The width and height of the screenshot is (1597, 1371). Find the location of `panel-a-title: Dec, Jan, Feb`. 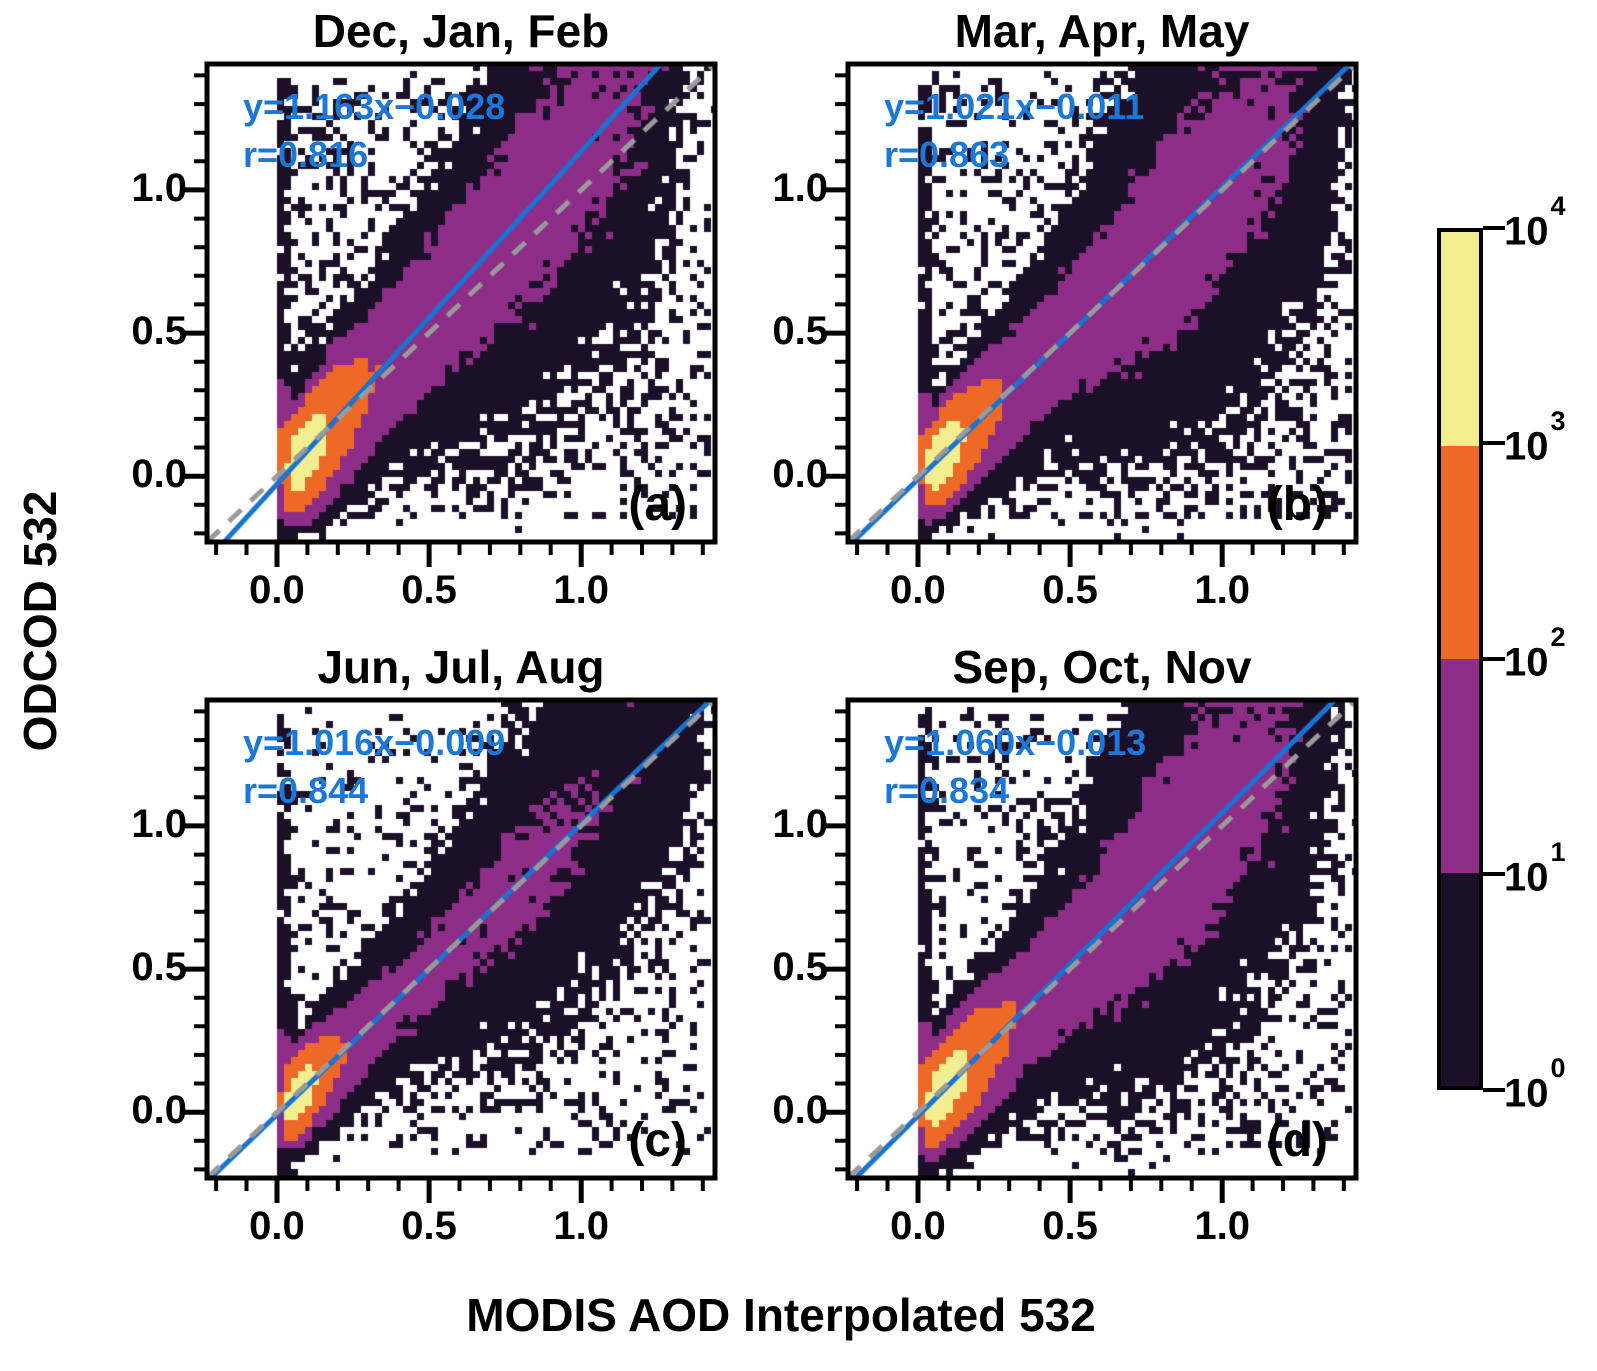

panel-a-title: Dec, Jan, Feb is located at coordinates (461, 31).